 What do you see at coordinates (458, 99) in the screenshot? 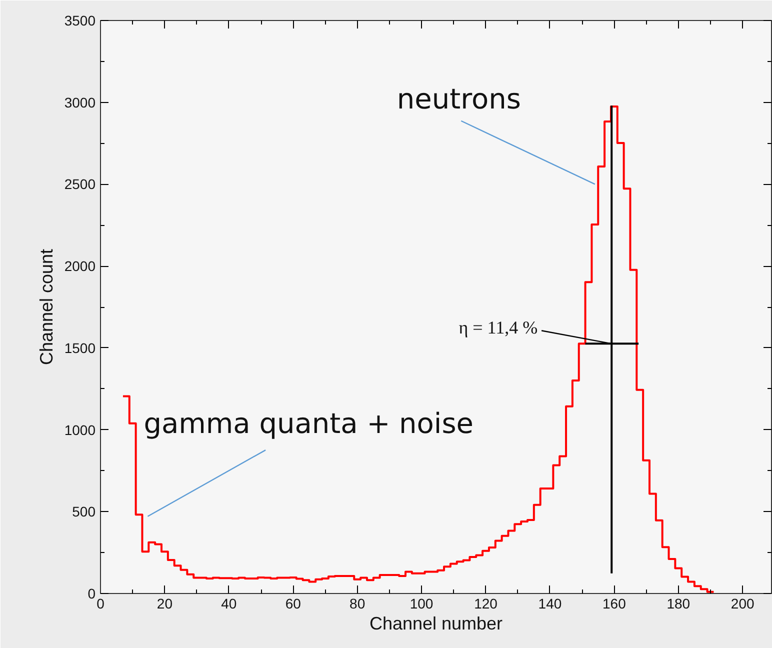
I see `annotation: neutrons` at bounding box center [458, 99].